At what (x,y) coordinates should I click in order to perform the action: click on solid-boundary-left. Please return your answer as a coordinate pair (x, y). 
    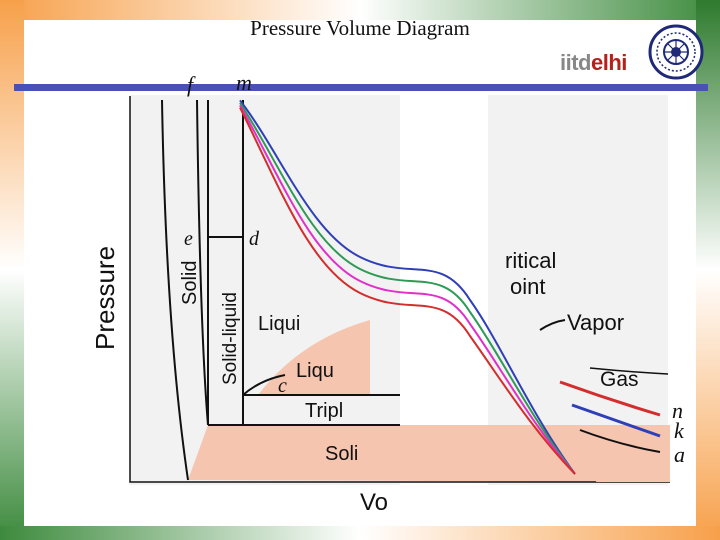
    Looking at the image, I should click on (175, 290).